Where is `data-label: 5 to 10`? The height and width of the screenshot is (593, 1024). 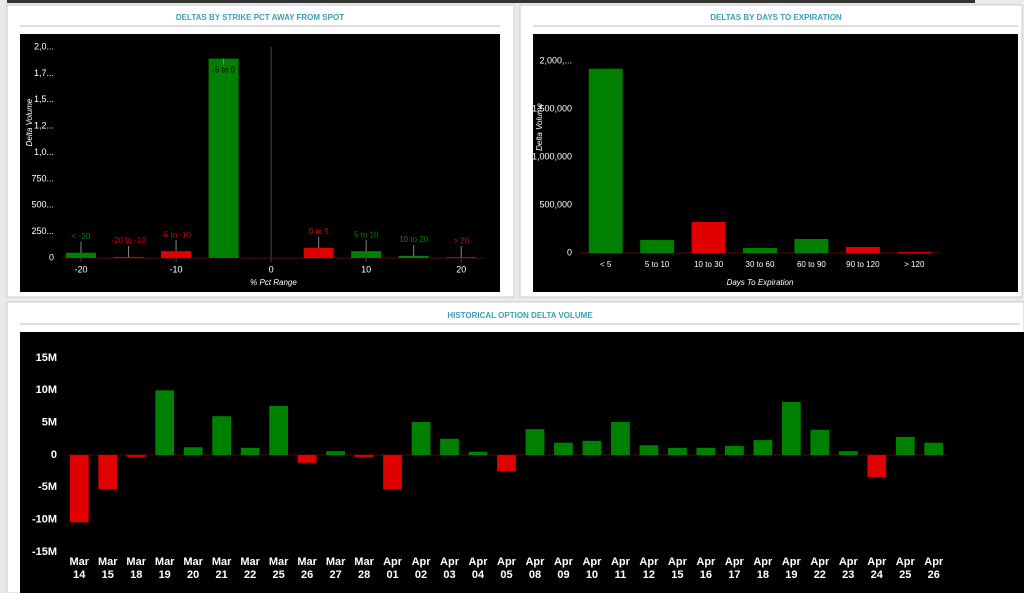
data-label: 5 to 10 is located at coordinates (366, 234).